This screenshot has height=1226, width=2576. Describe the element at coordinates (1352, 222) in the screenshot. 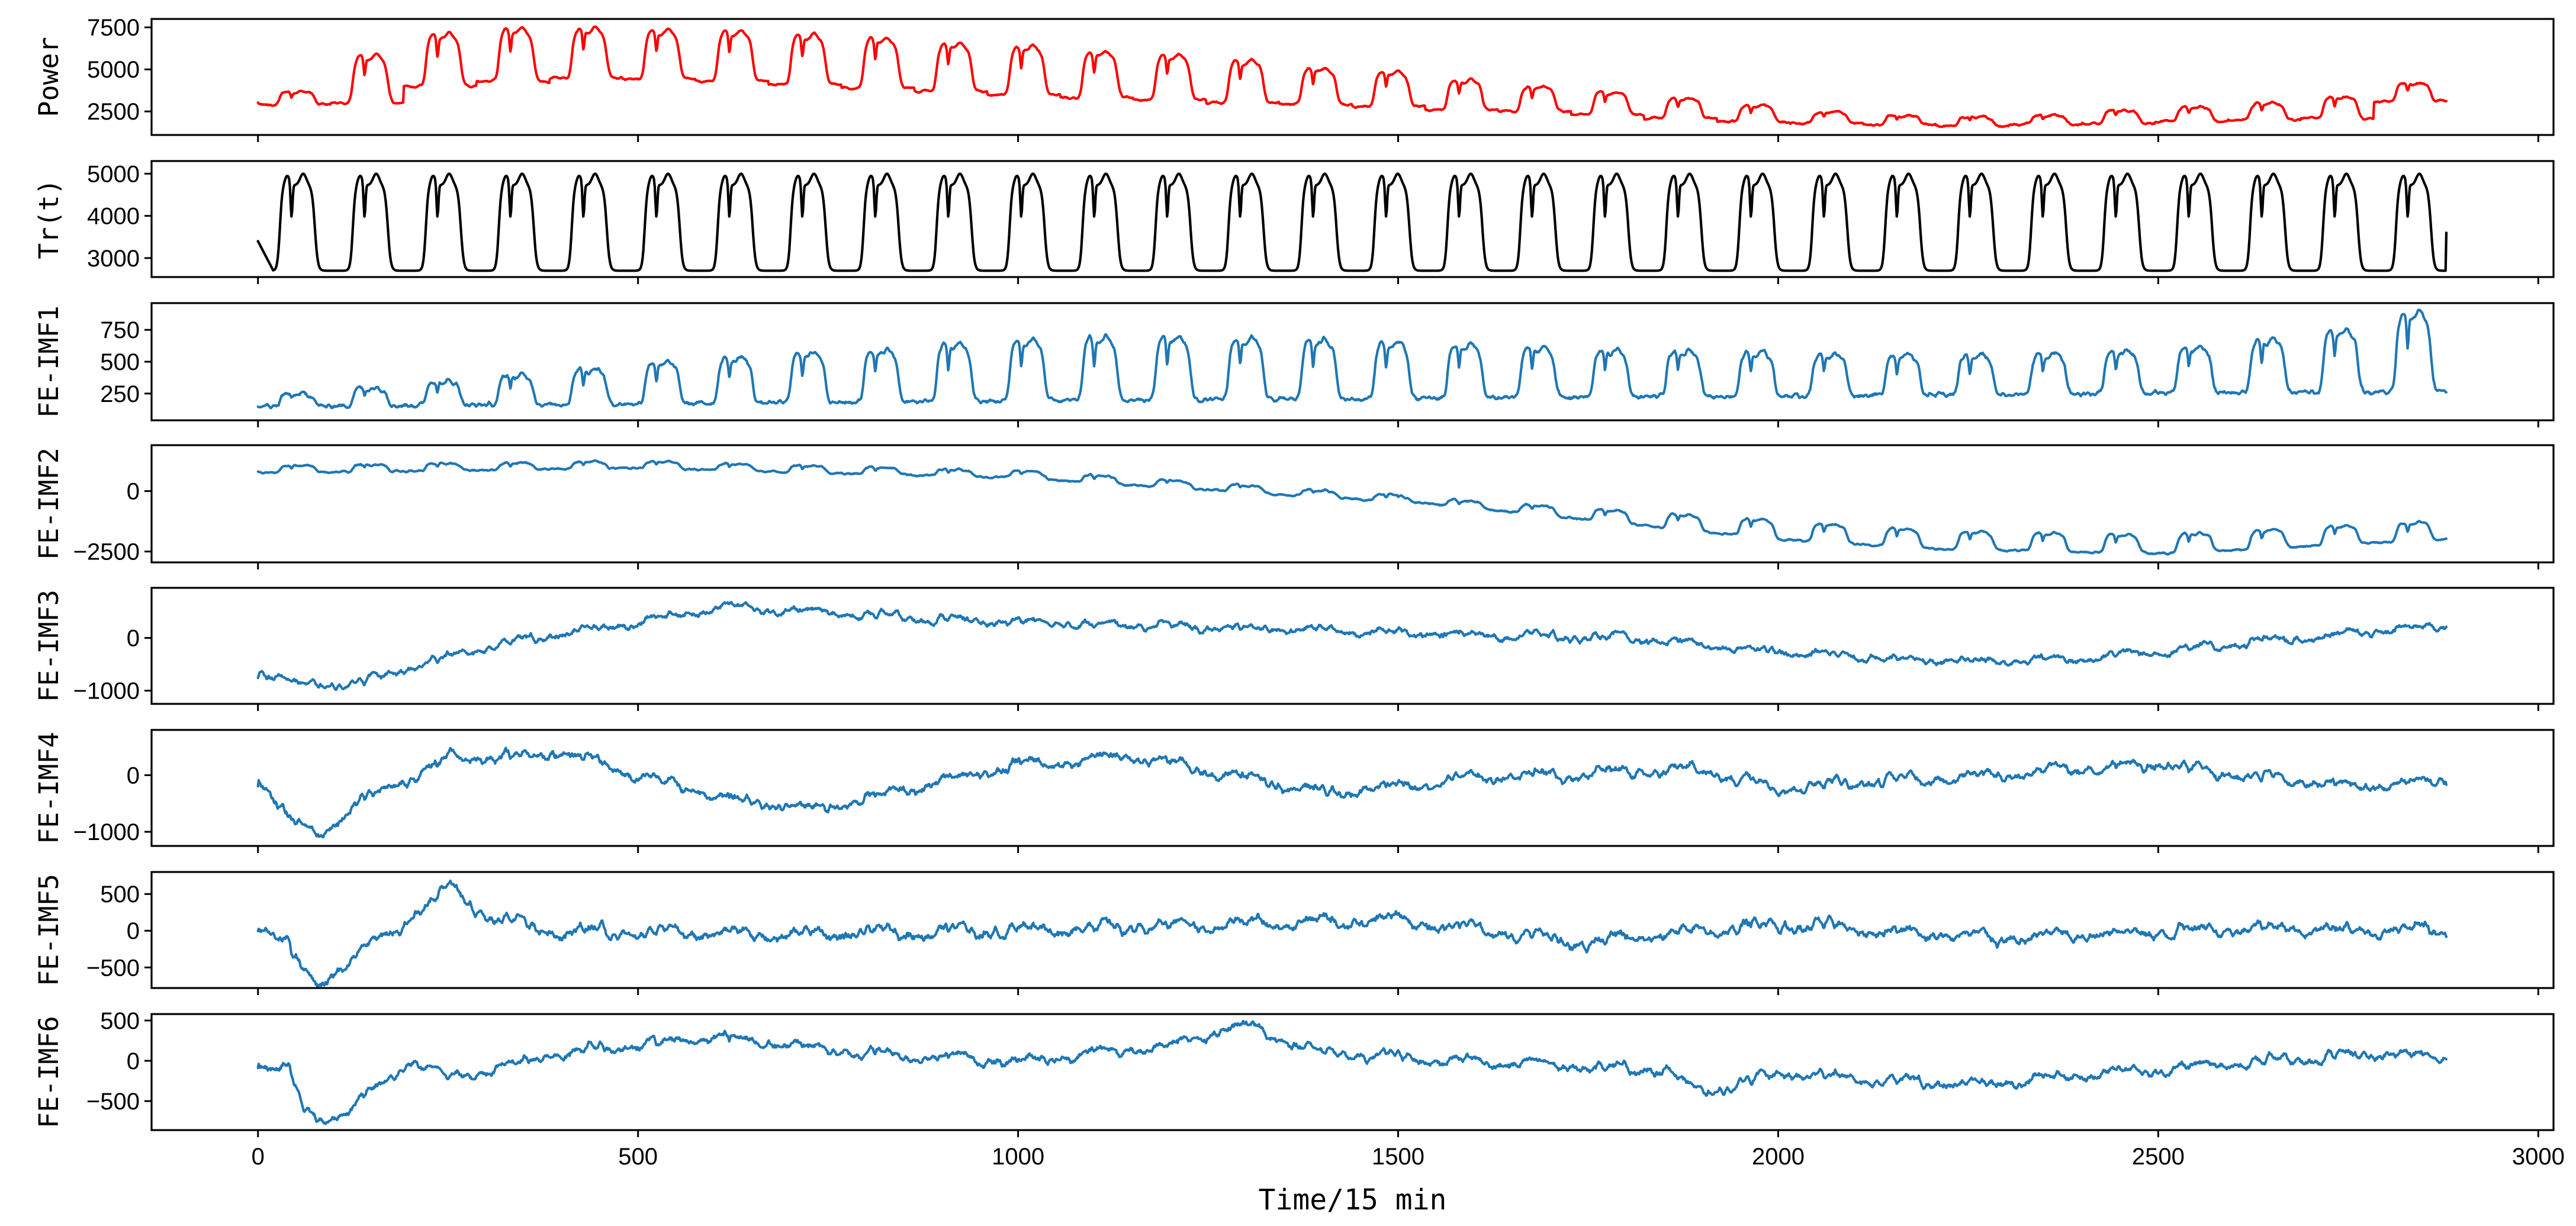

I see `series-line-tr-t-` at that location.